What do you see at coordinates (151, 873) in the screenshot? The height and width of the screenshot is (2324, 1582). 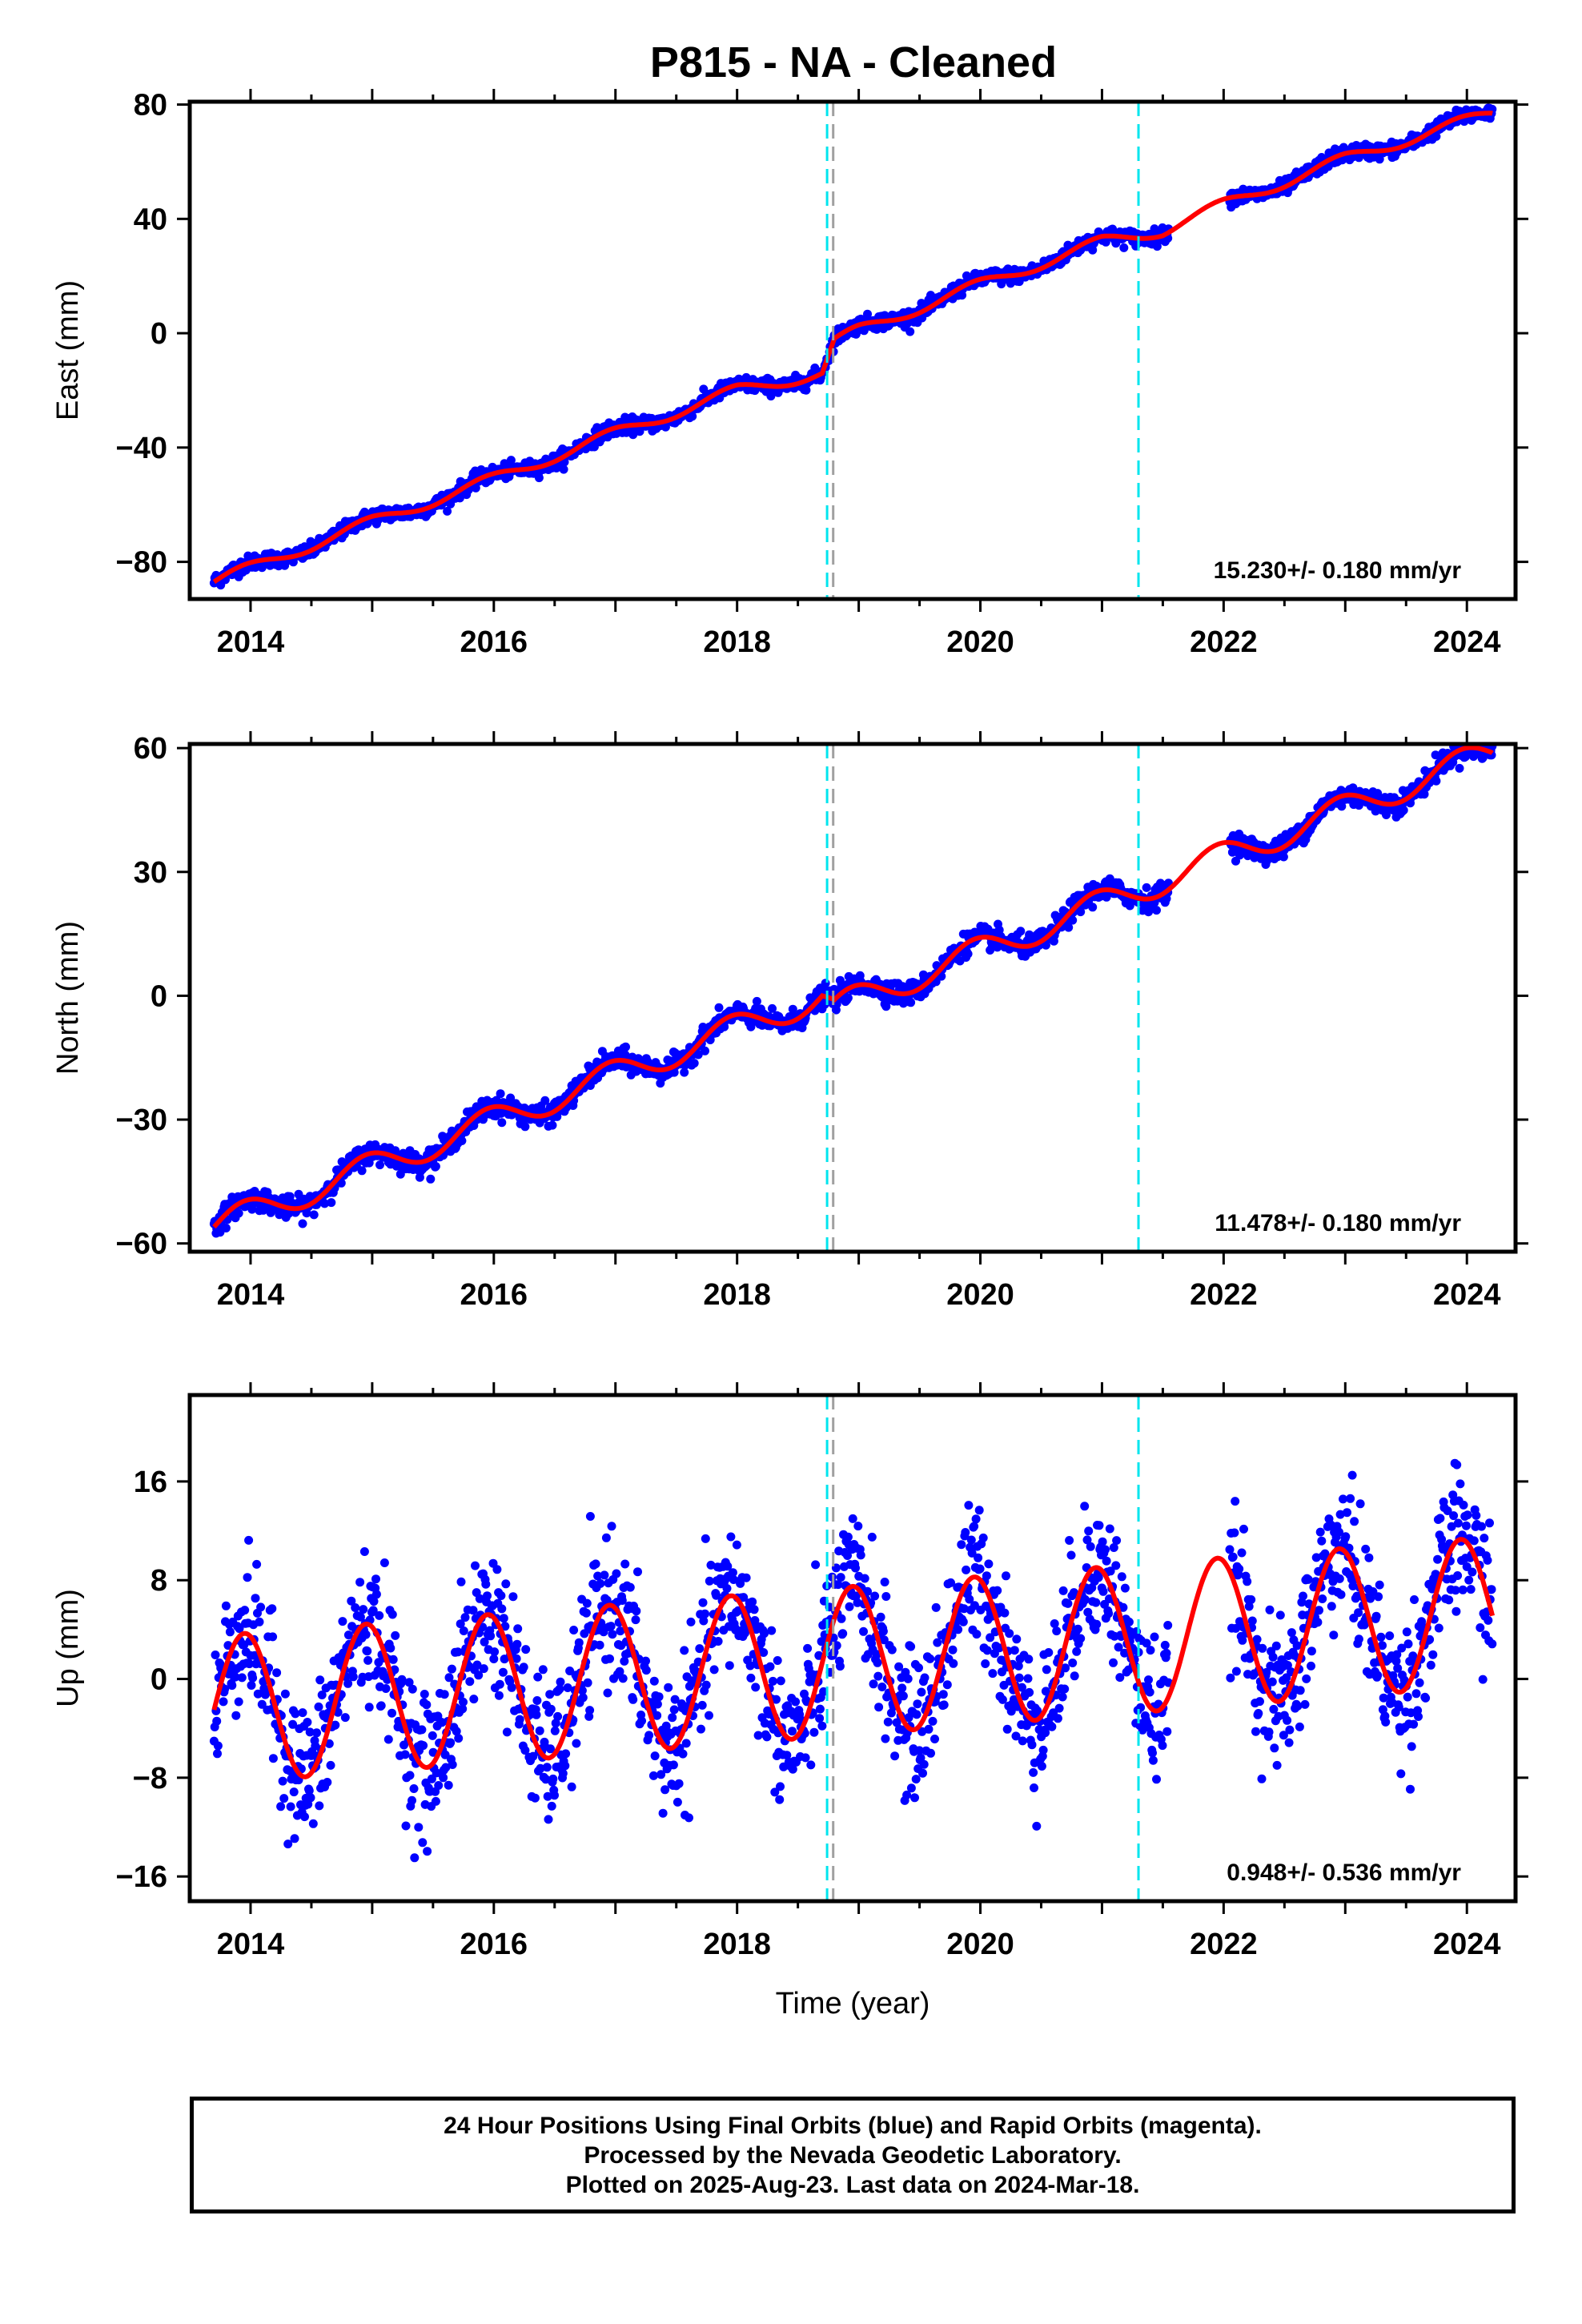 I see `y-tick-label: 30` at bounding box center [151, 873].